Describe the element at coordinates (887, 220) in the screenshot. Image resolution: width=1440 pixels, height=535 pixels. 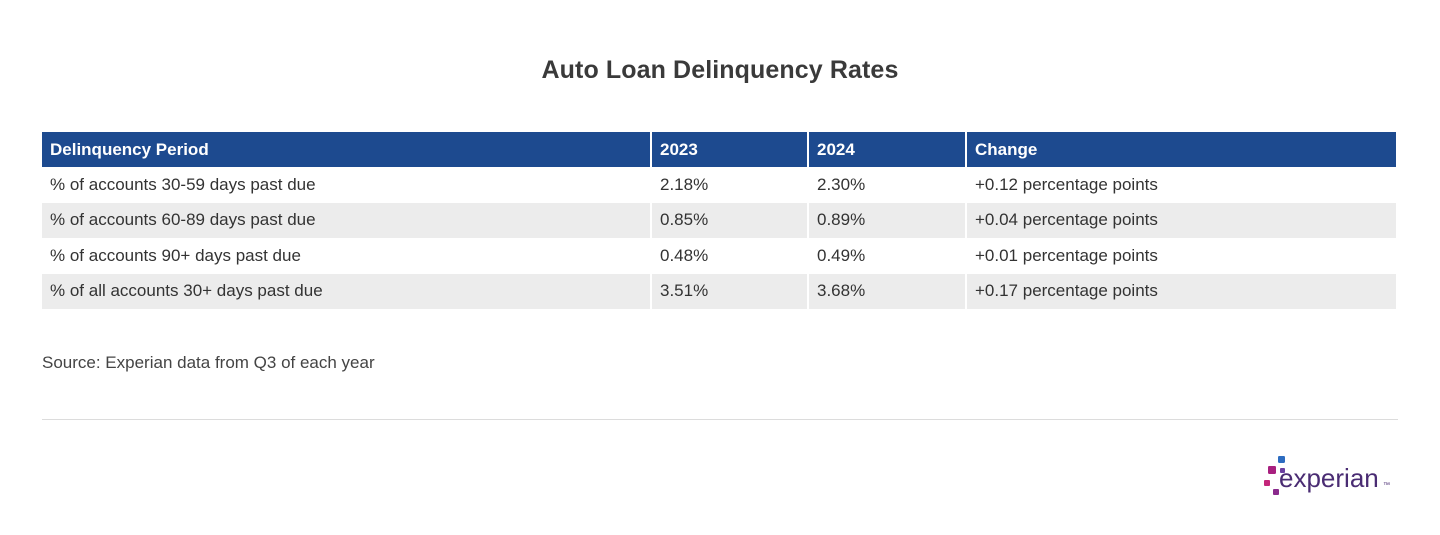
I see `table-cell: 0.89%` at that location.